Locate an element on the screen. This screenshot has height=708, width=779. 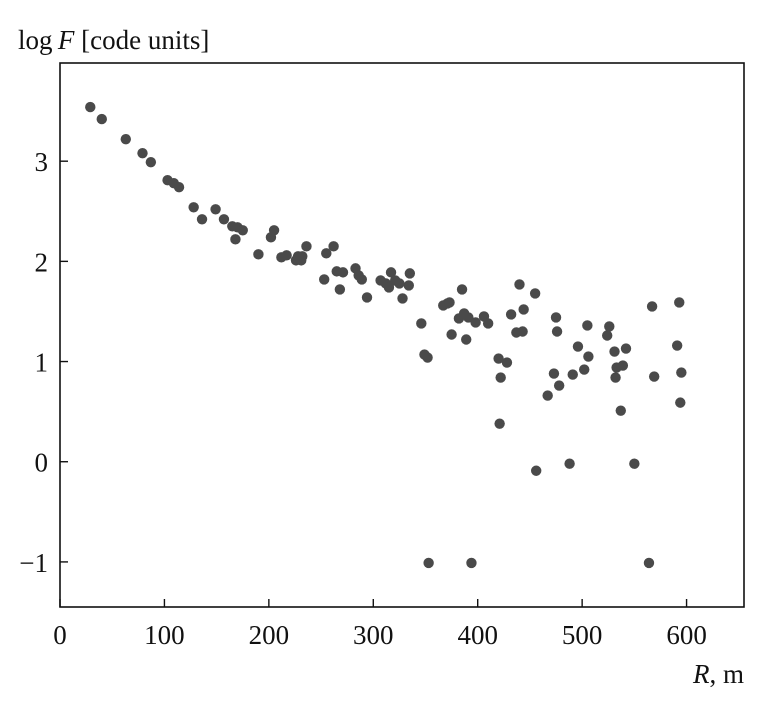
y-tick-label: 3 is located at coordinates (42, 162).